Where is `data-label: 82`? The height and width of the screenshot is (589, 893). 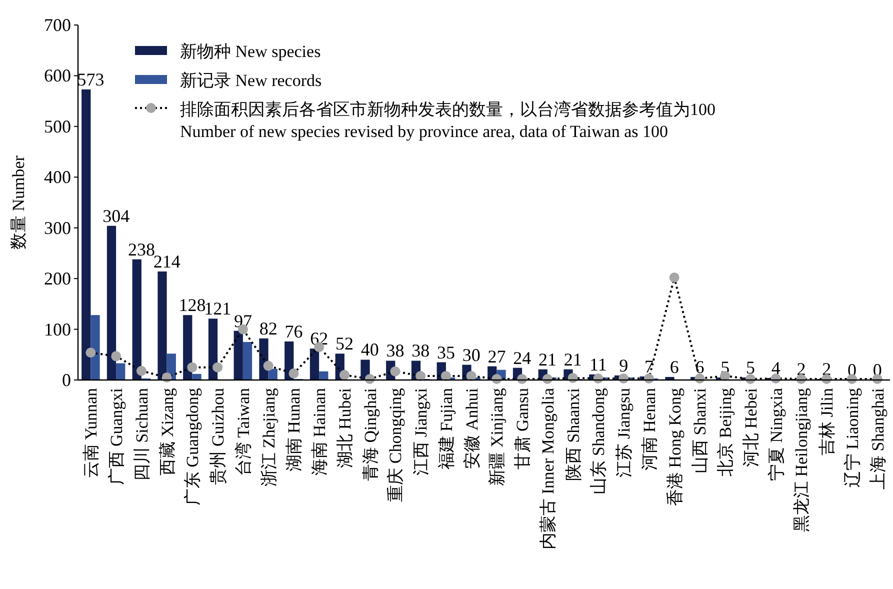
data-label: 82 is located at coordinates (268, 328).